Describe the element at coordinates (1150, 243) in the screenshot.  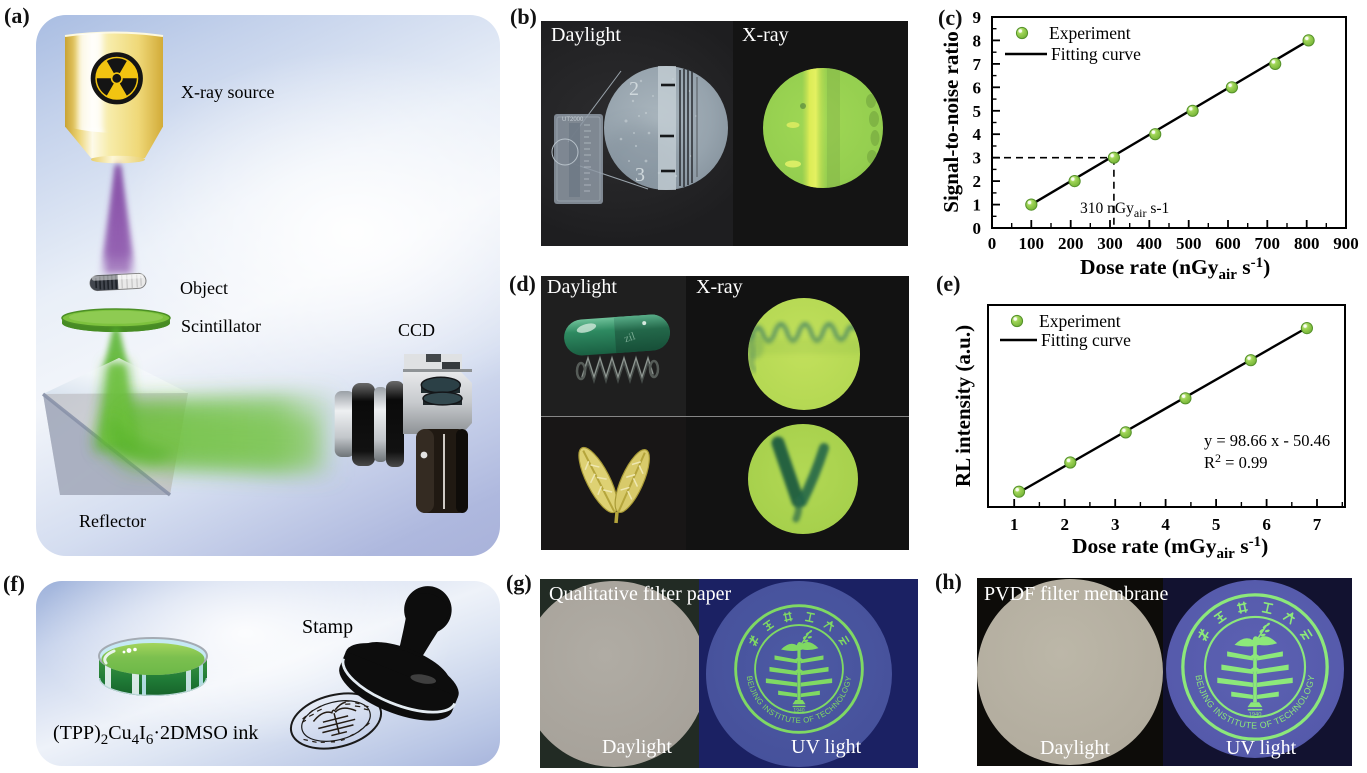
I see `svg-text: 400` at that location.